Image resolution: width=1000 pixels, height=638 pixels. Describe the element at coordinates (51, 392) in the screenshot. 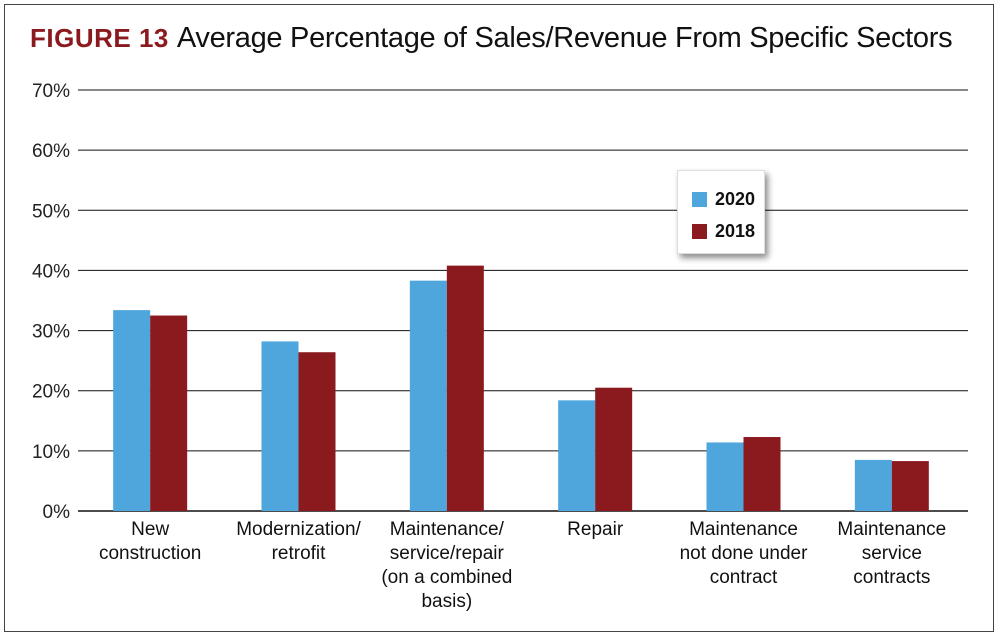

I see `y-tick-label: 20%` at that location.